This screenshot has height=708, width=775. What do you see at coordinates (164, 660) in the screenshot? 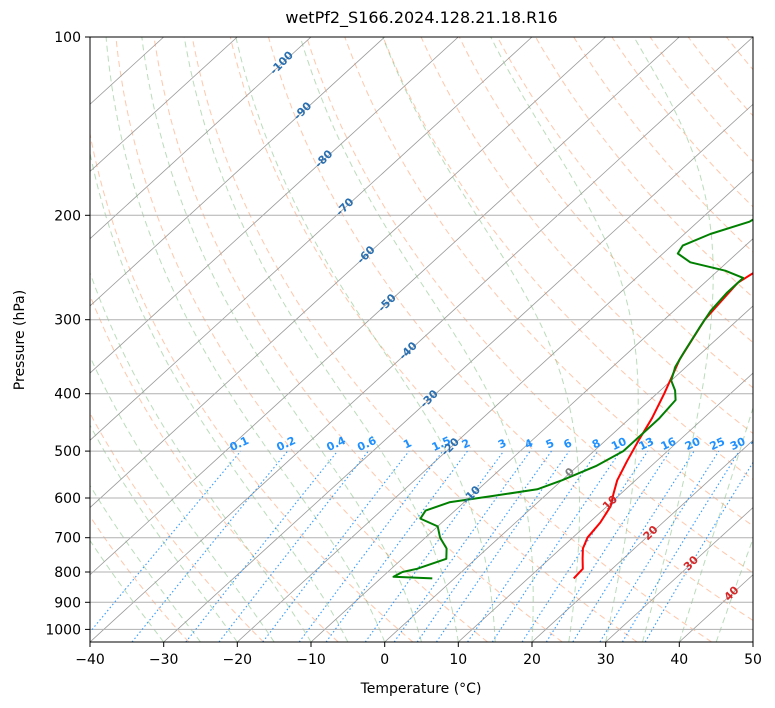
I see `x-tick-label: −30` at bounding box center [164, 660].